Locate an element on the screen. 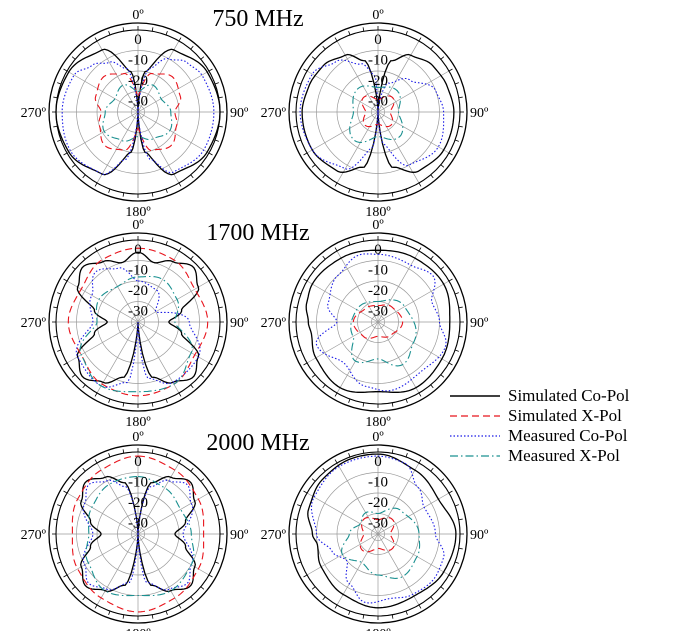 This screenshot has height=631, width=686. angle-label-270: 270º is located at coordinates (34, 113).